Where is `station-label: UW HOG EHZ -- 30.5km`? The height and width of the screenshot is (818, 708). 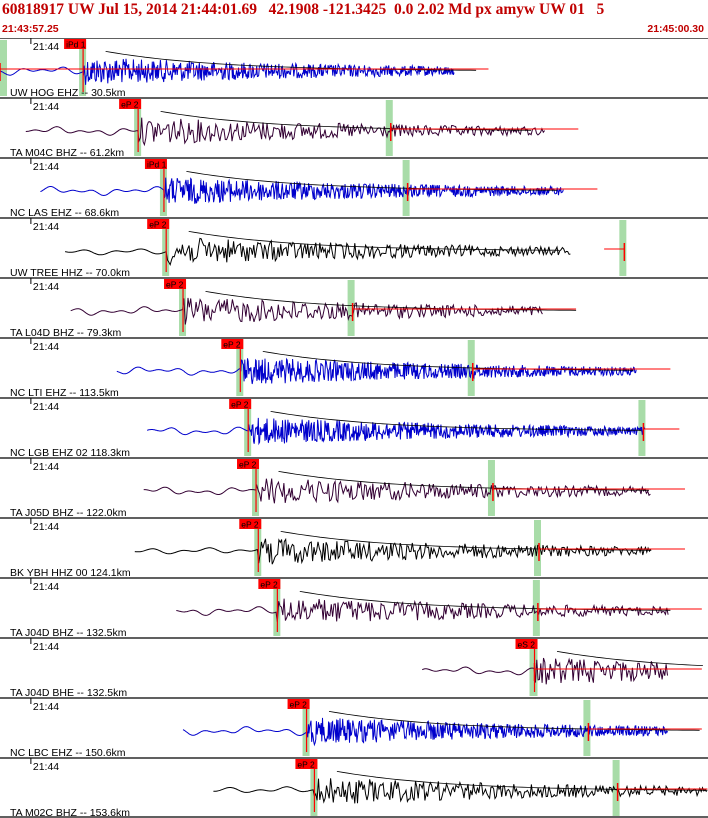
station-label: UW HOG EHZ -- 30.5km is located at coordinates (68, 93).